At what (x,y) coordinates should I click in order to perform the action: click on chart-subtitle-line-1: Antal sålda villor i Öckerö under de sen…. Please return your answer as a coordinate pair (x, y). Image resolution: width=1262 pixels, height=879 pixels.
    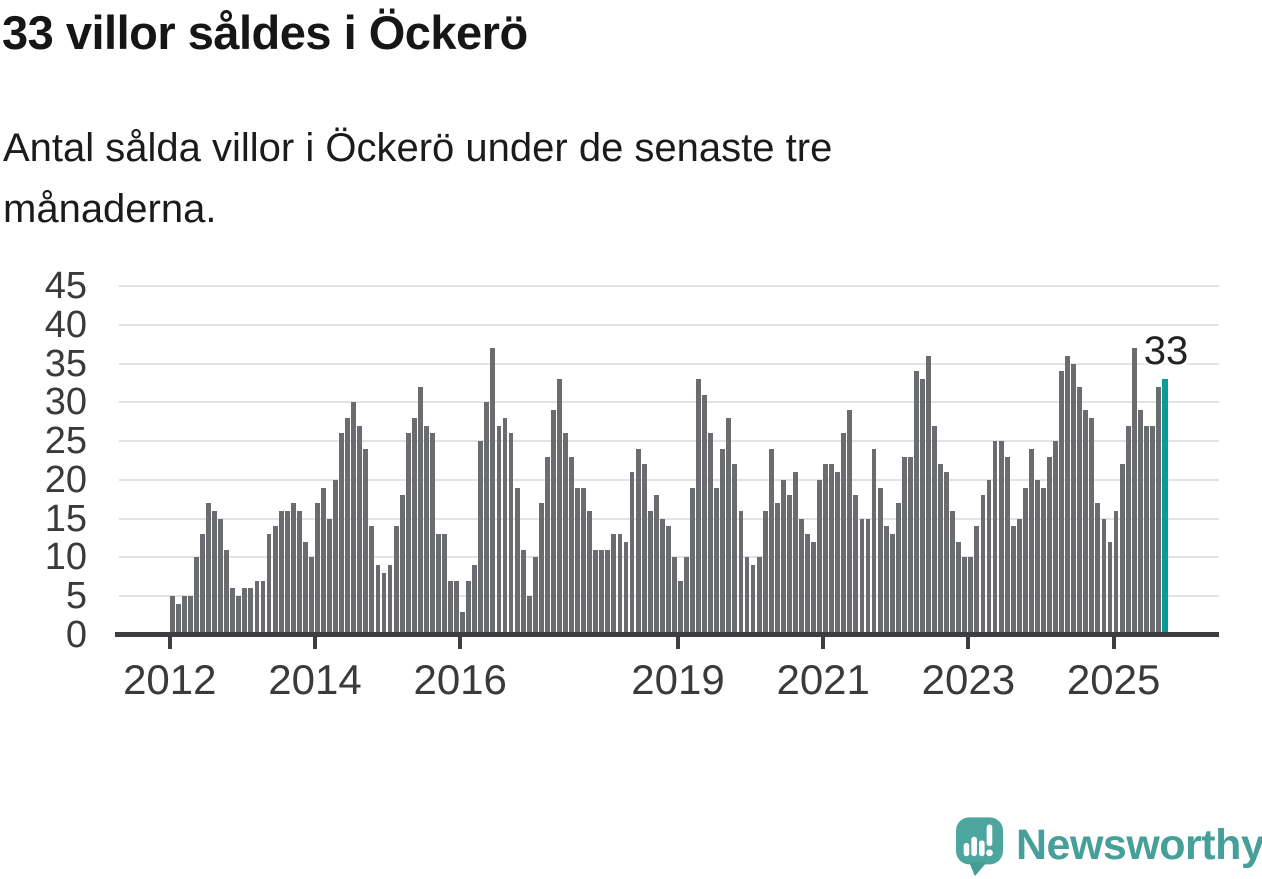
    Looking at the image, I should click on (418, 148).